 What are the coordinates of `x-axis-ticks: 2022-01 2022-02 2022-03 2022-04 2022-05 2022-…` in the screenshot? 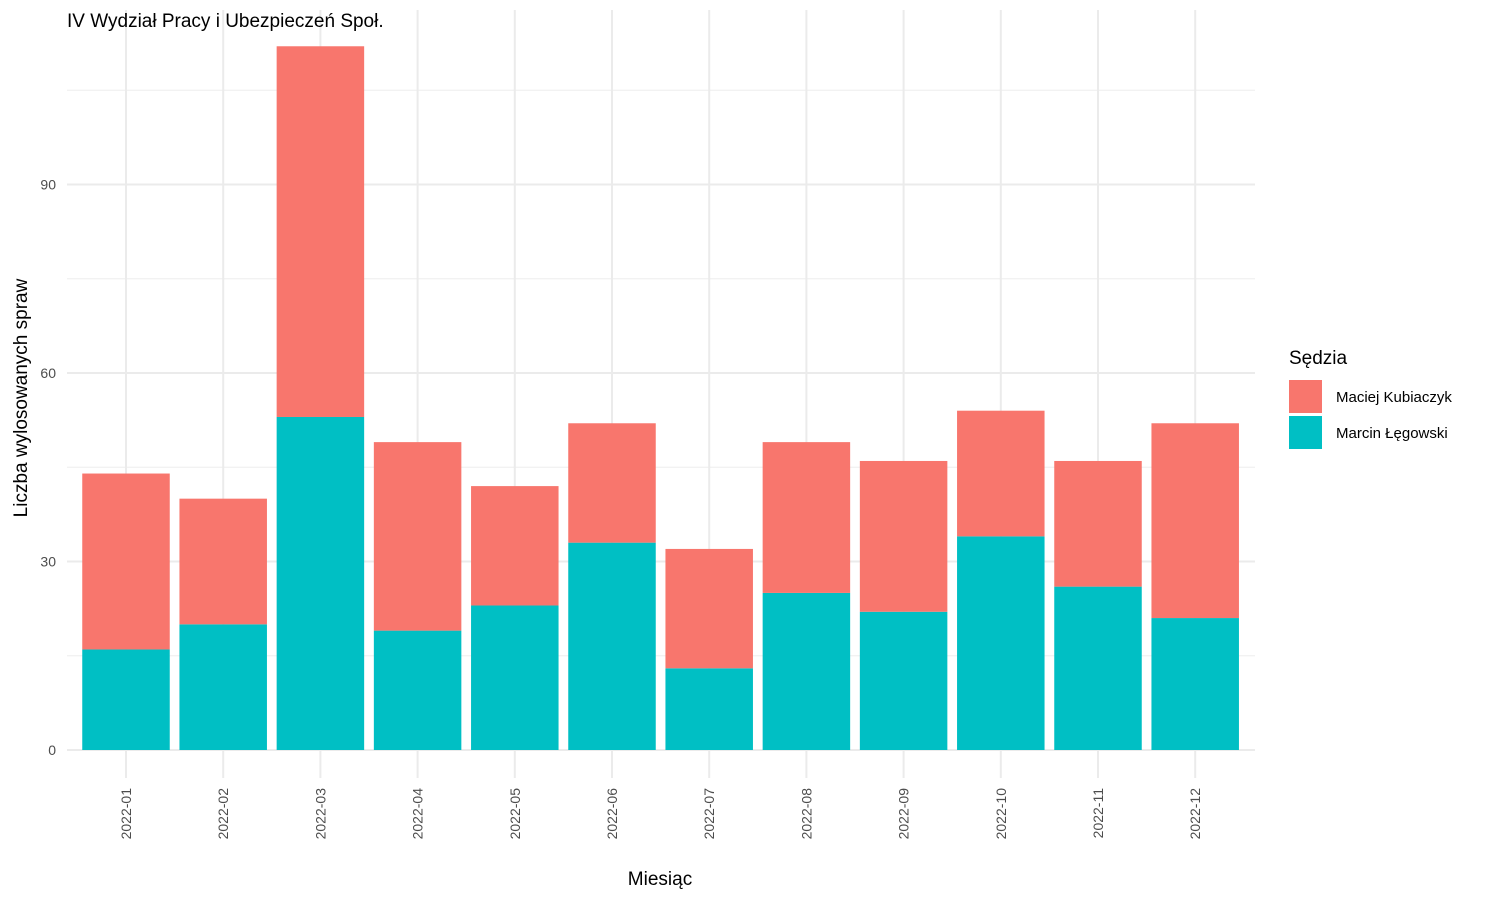 It's located at (660, 814).